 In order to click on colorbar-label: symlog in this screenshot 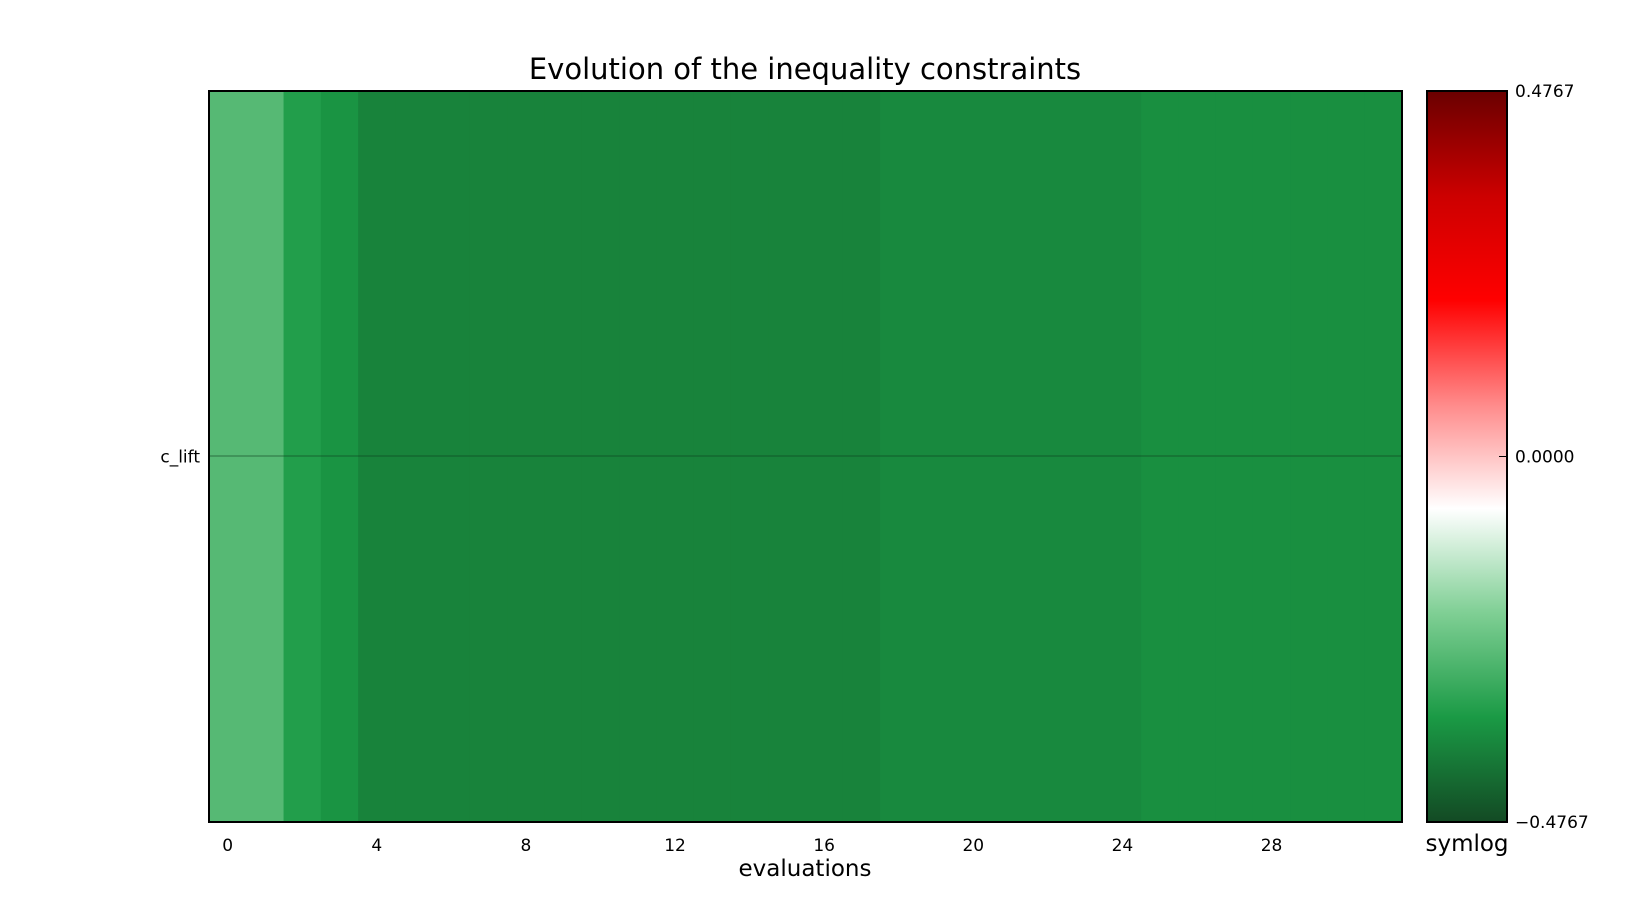, I will do `click(1466, 844)`.